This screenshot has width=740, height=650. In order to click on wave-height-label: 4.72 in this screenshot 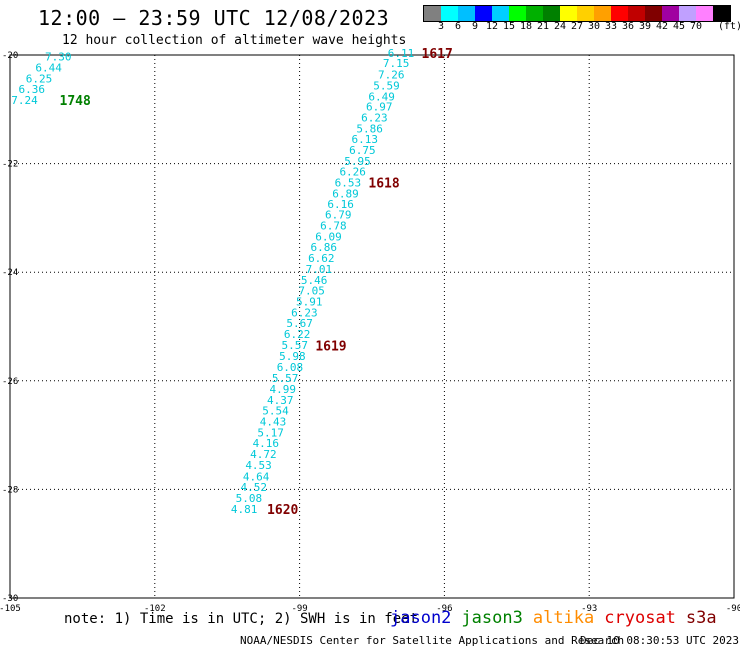, I will do `click(263, 454)`.